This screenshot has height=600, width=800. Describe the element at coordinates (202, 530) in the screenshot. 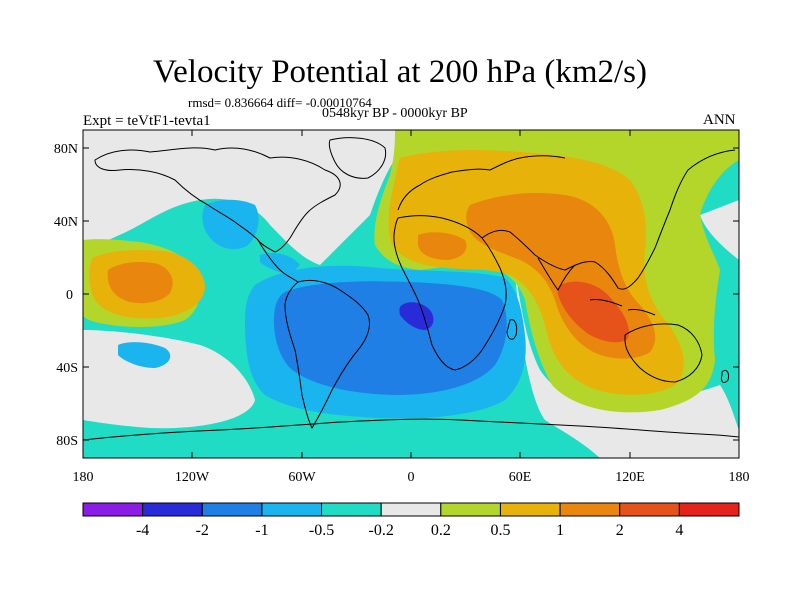

I see `colorbar-label: -2` at that location.